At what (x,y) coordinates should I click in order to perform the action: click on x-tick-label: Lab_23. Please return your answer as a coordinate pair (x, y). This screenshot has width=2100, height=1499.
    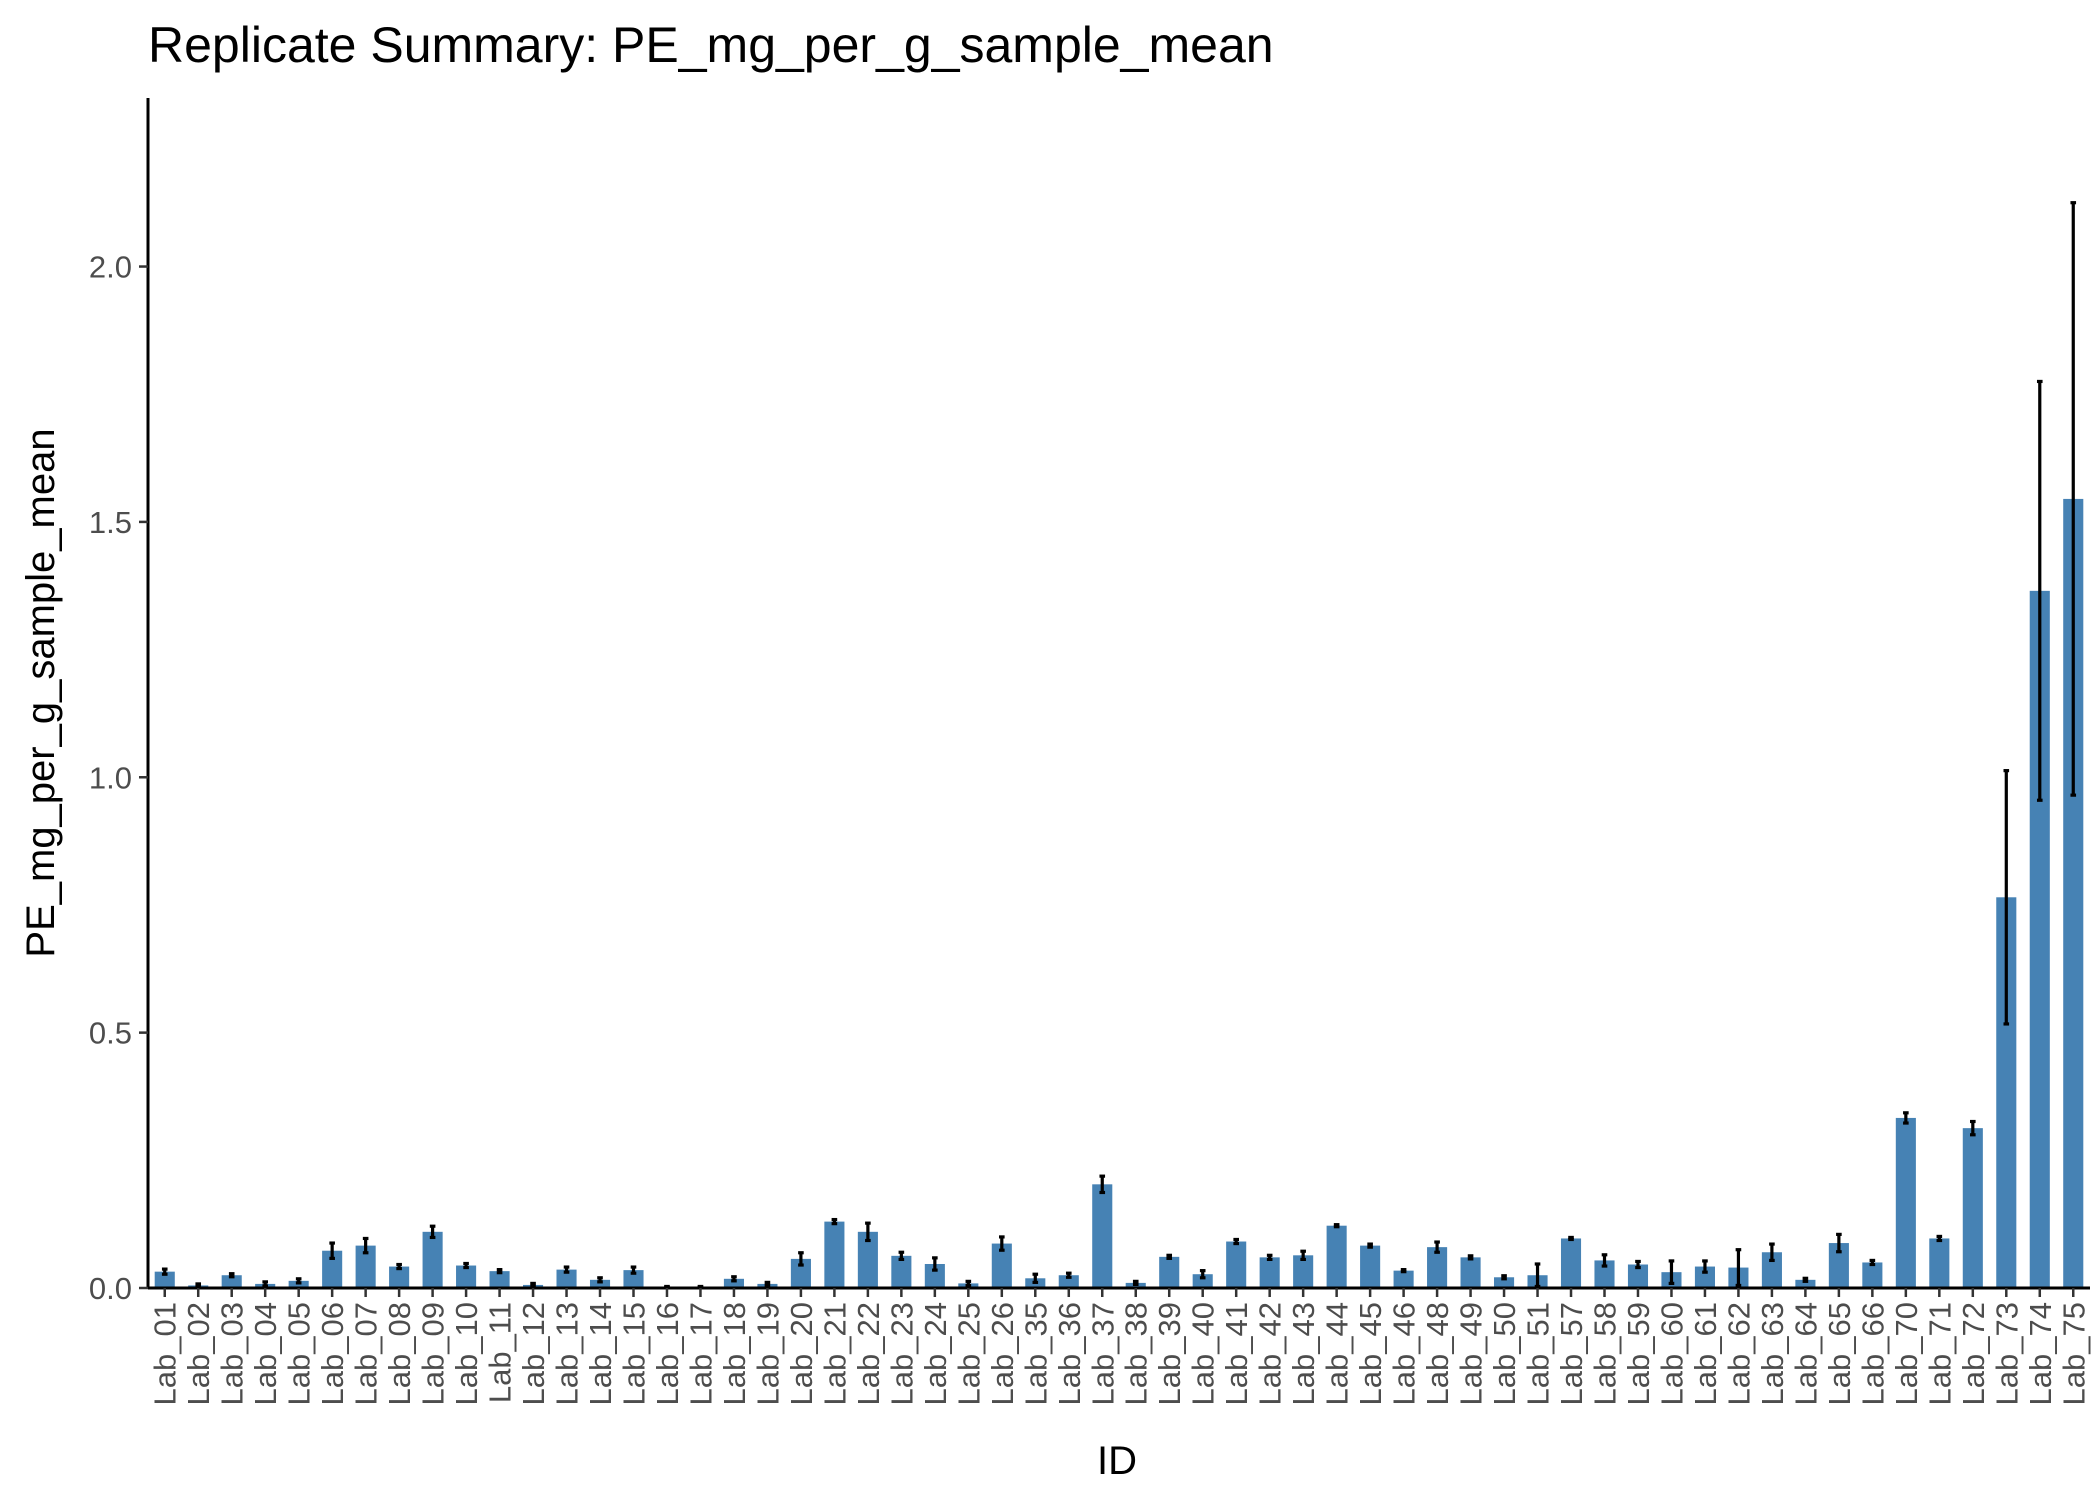
    Looking at the image, I should click on (901, 1353).